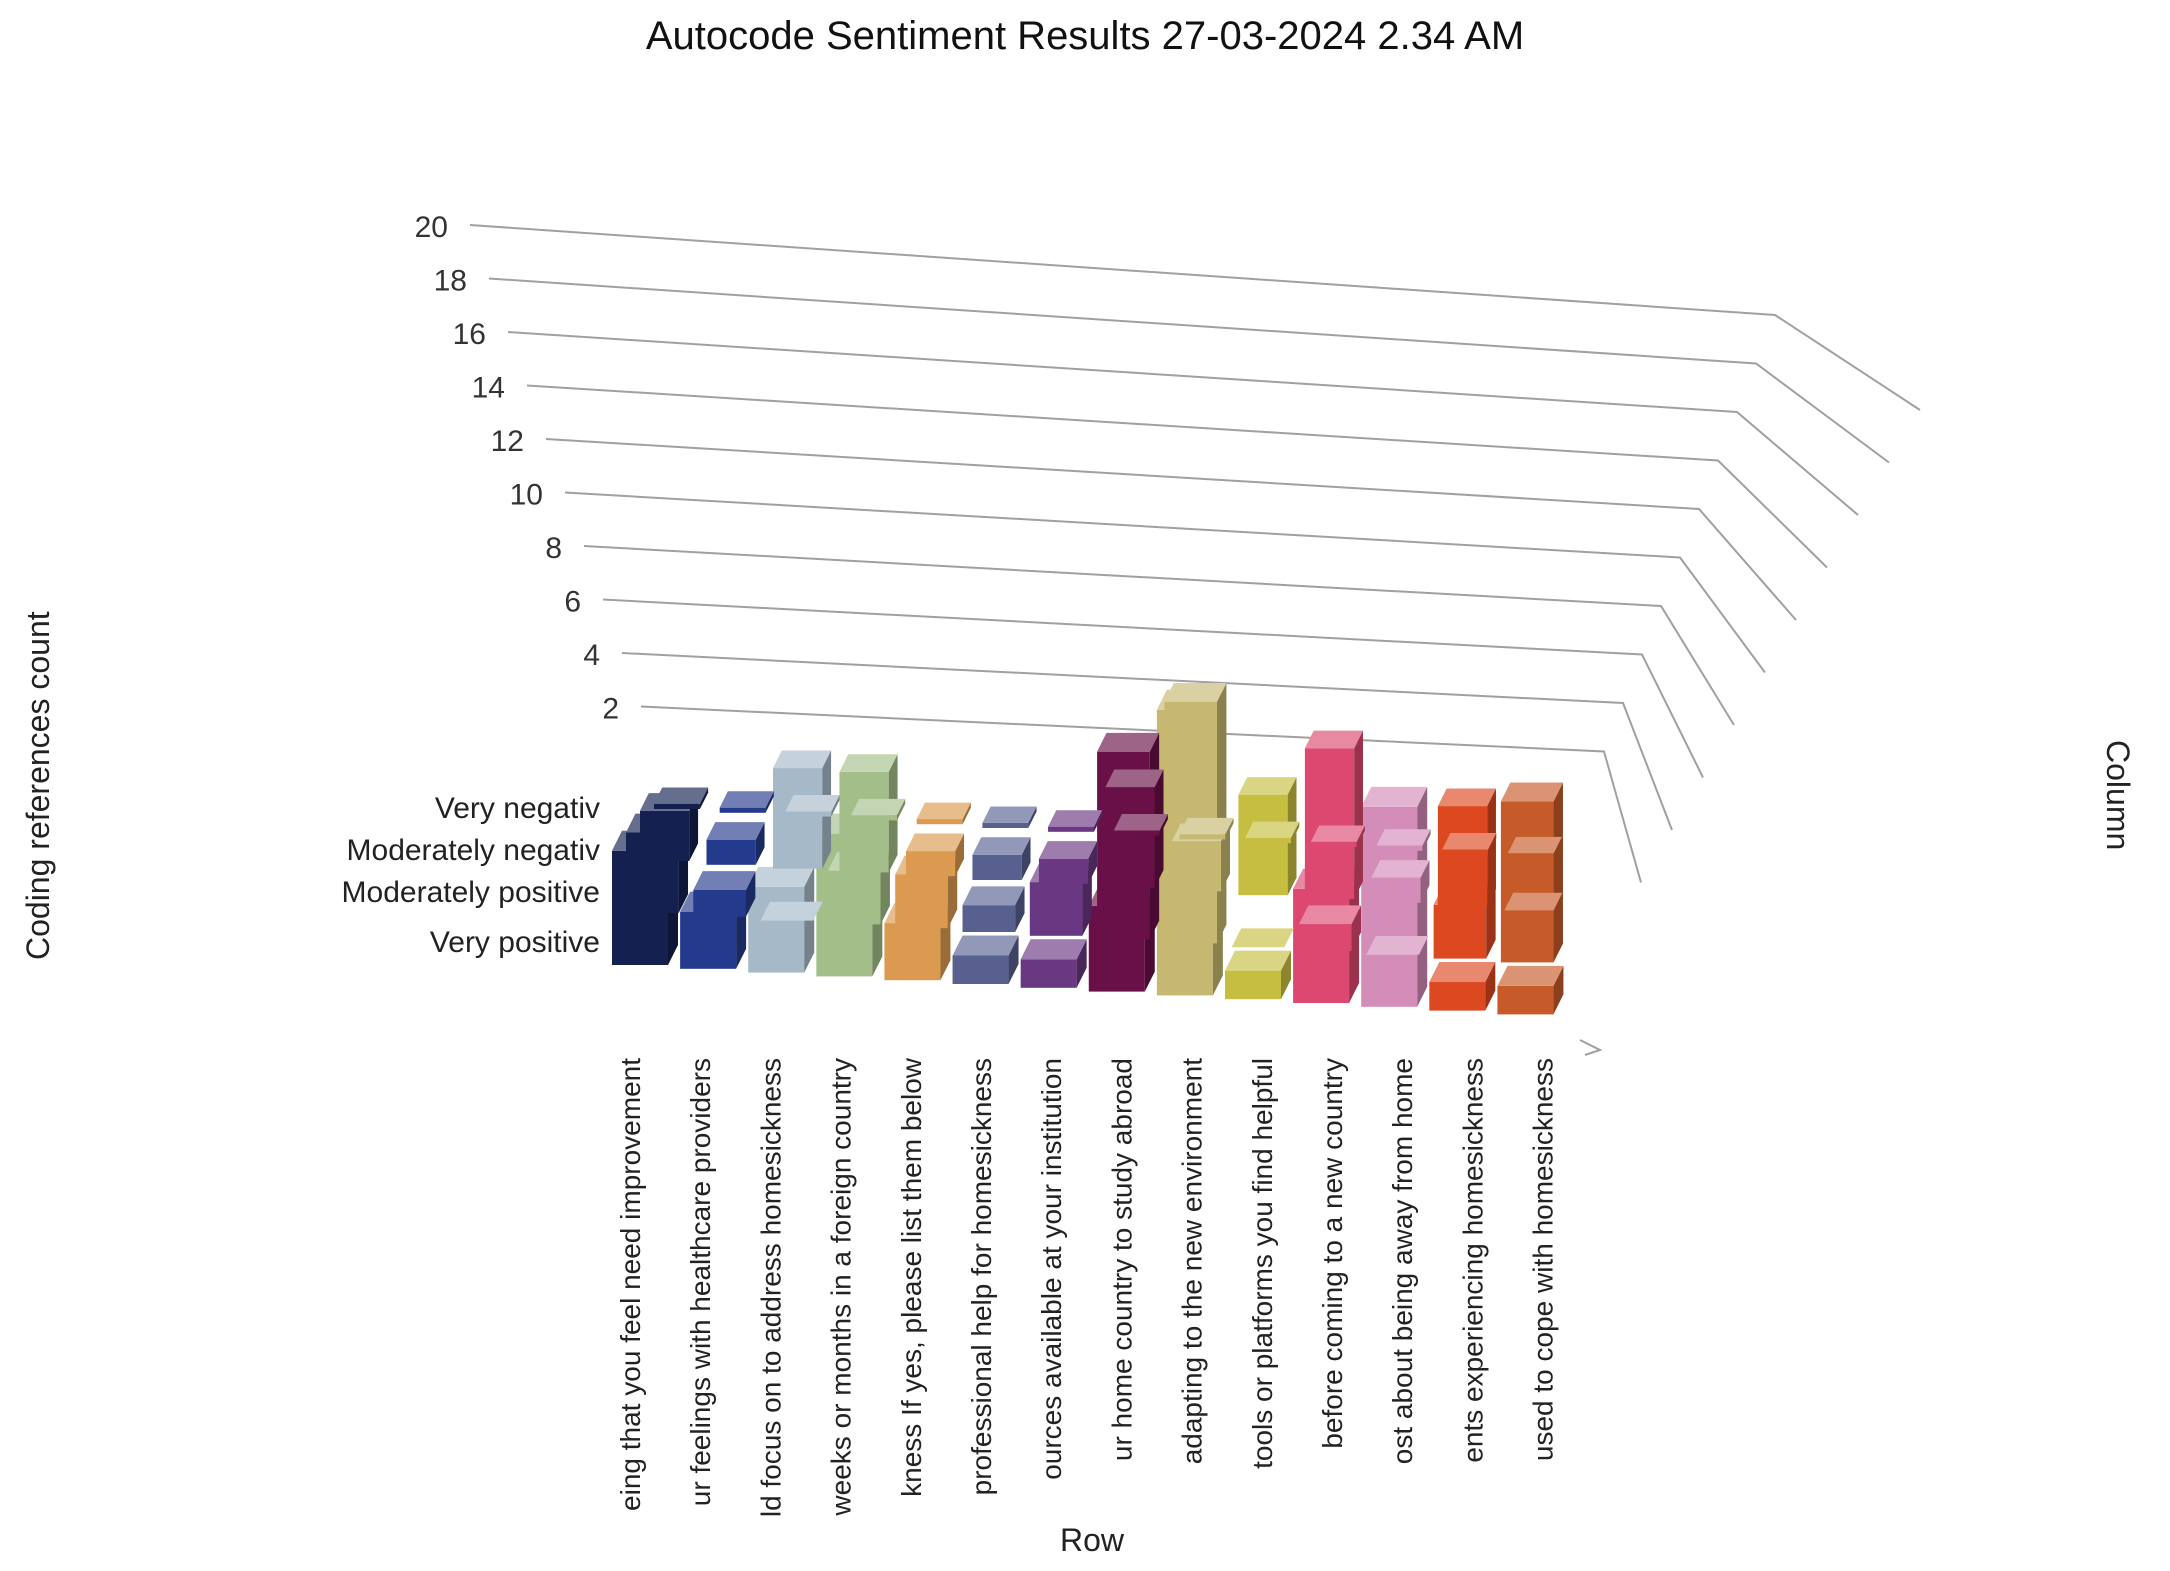 This screenshot has height=1571, width=2170. What do you see at coordinates (526, 495) in the screenshot?
I see `z-tick-label: 10` at bounding box center [526, 495].